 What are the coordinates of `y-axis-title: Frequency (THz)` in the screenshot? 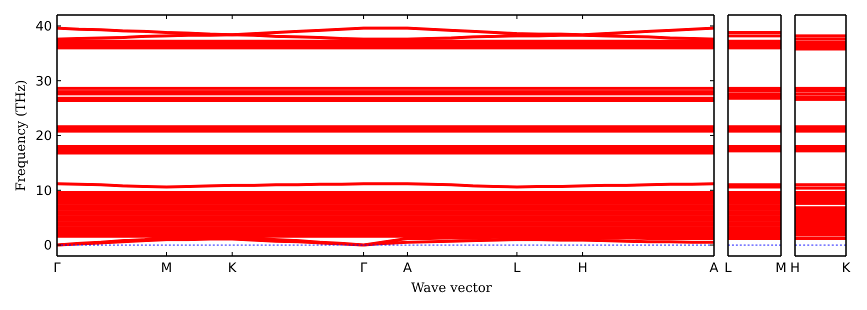 It's located at (21, 136).